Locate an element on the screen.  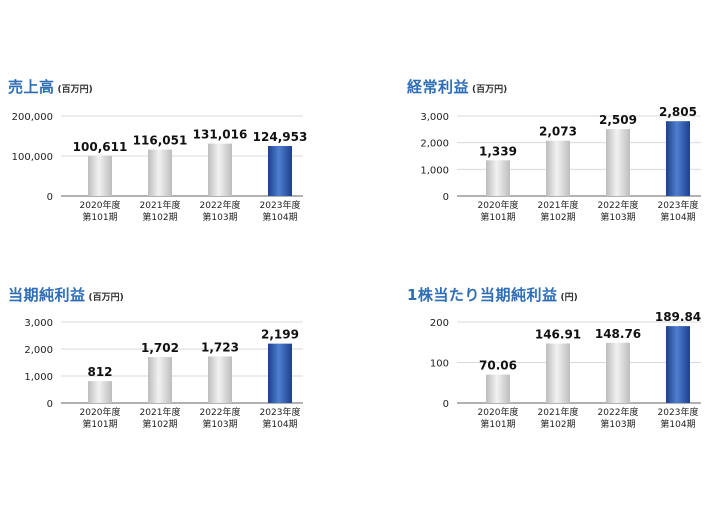
data-label: 2,805 is located at coordinates (678, 112).